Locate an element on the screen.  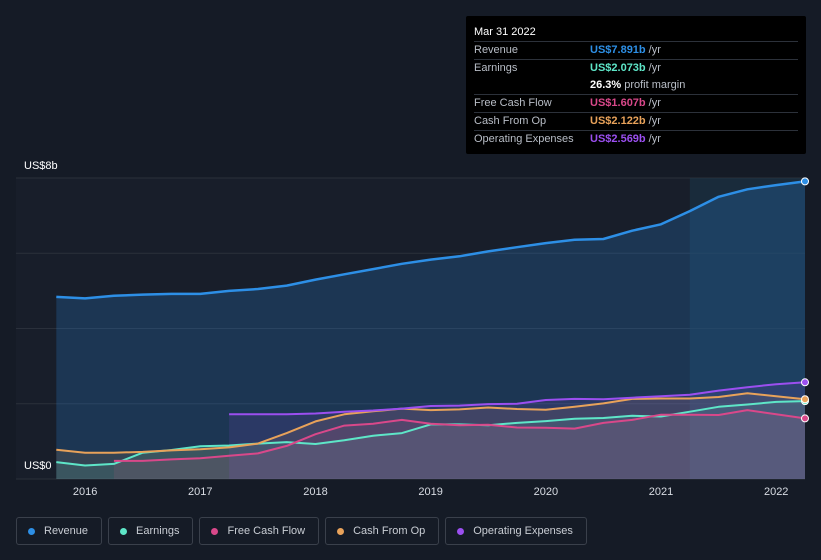
x-tick-label: 2021 is located at coordinates (661, 492).